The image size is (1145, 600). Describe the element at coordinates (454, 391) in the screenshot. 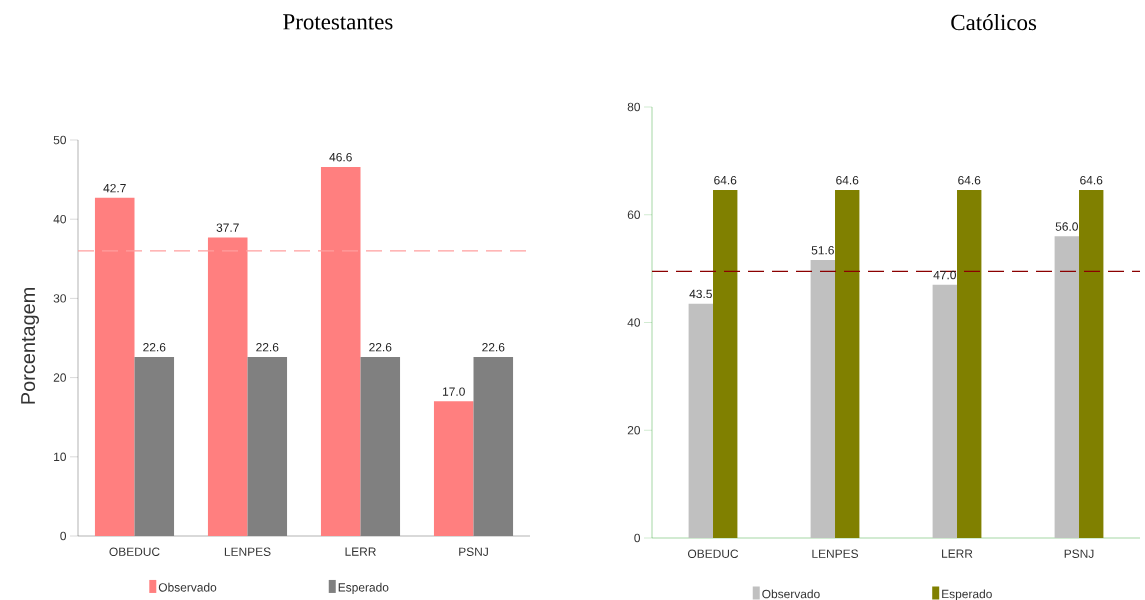

I see `data-label: 17.0` at that location.